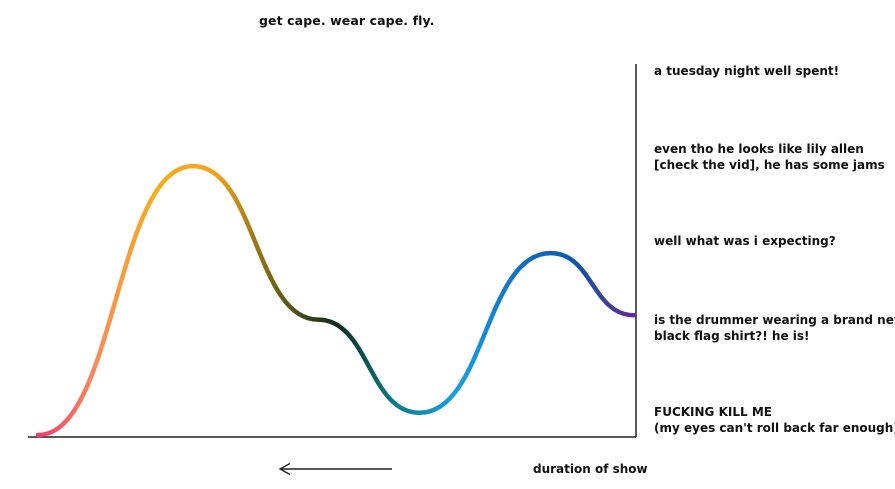 The height and width of the screenshot is (489, 895). I want to click on y-tick-label-line: [check the vid], he has some jams, so click(769, 165).